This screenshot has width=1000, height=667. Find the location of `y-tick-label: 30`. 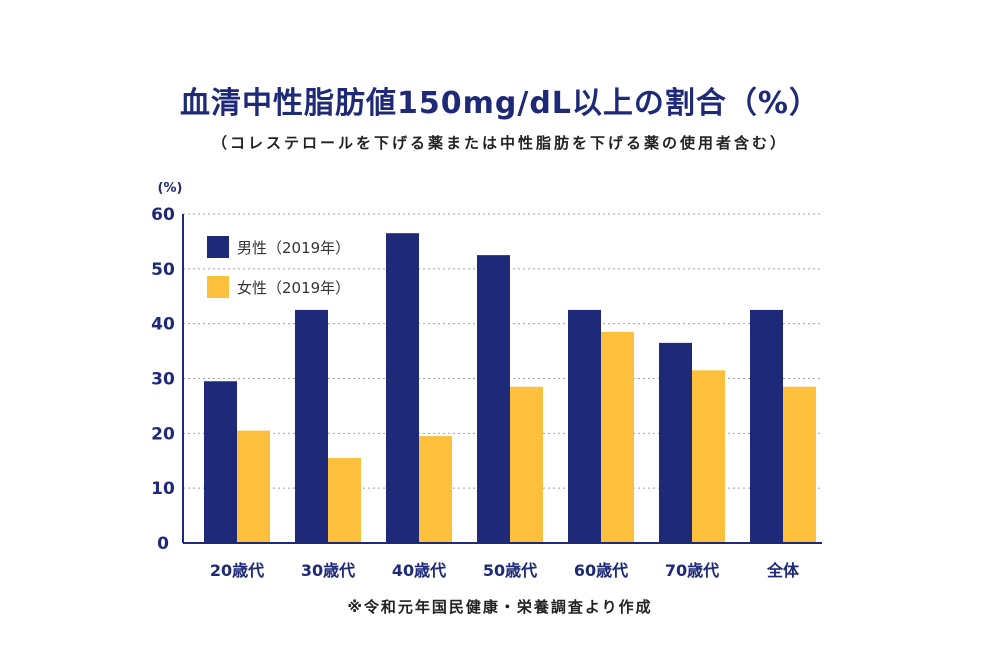

y-tick-label: 30 is located at coordinates (163, 380).